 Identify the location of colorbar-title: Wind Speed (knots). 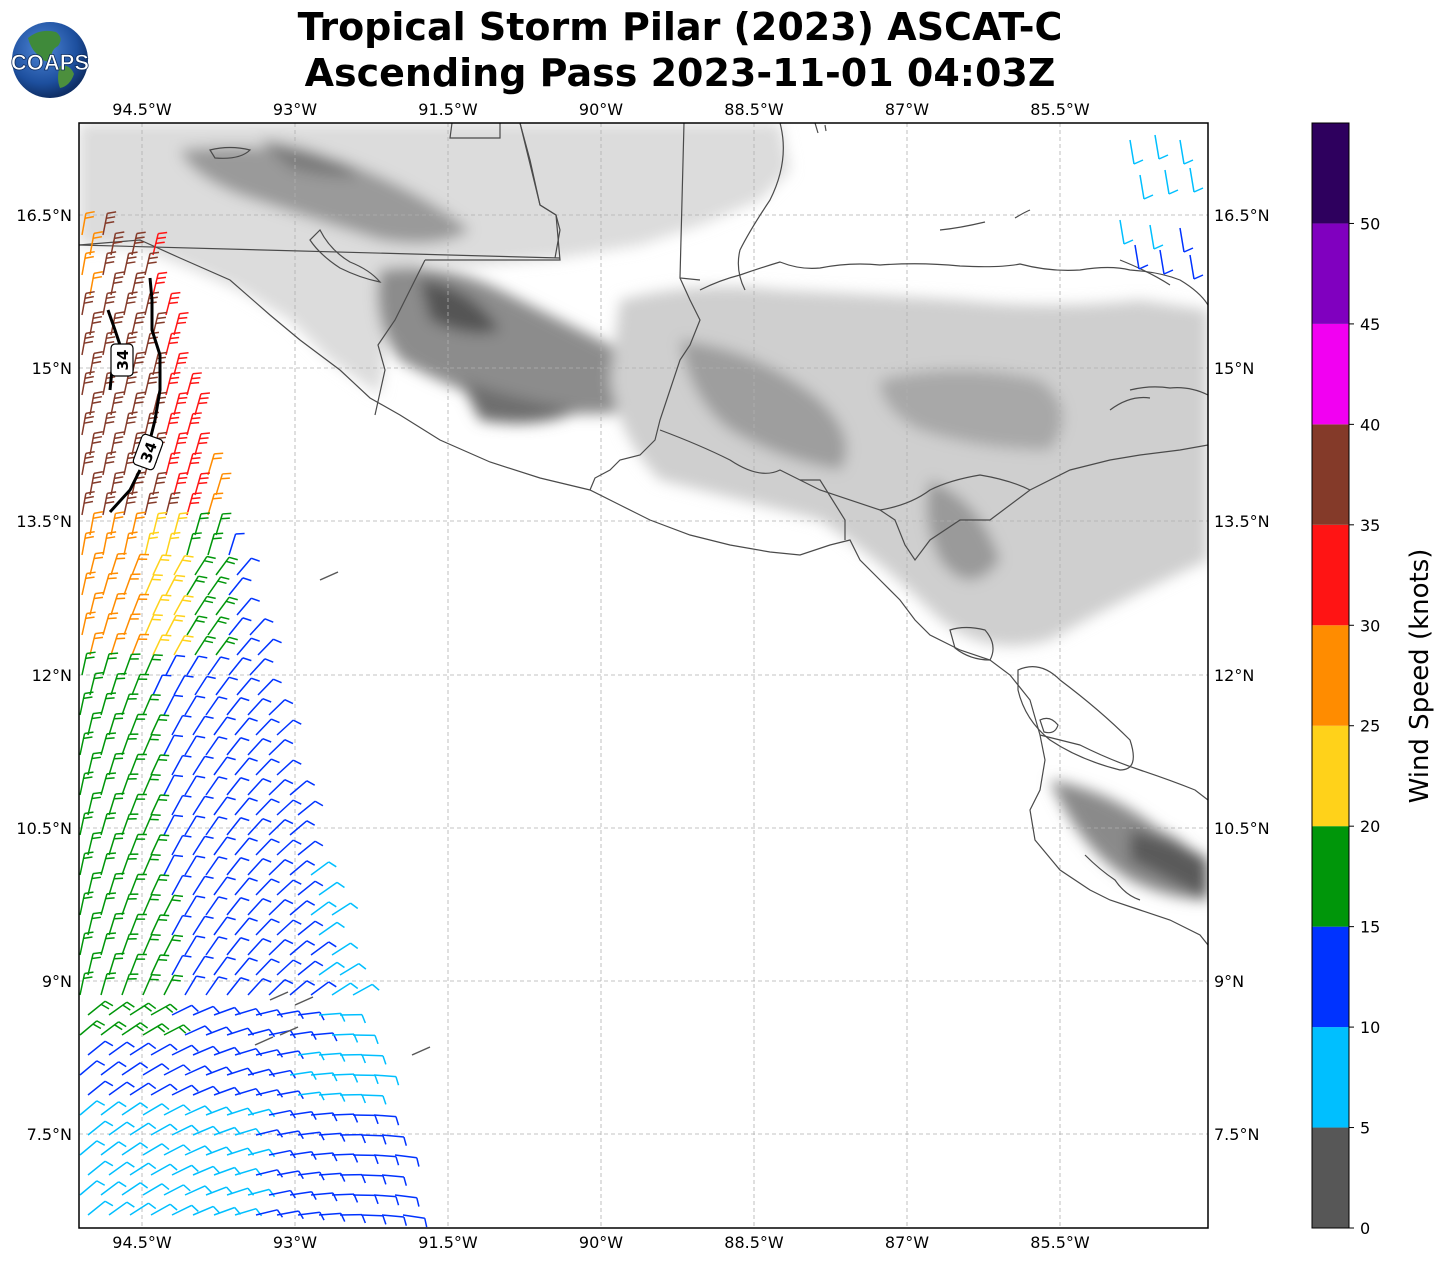
(1420, 676).